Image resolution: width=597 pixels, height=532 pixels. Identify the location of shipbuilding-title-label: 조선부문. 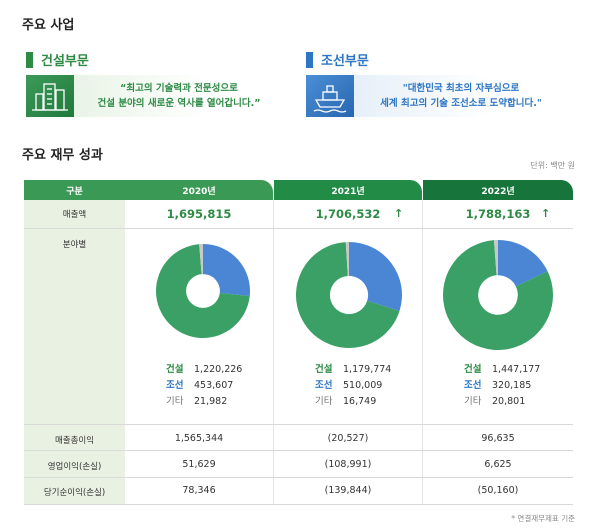
(345, 61).